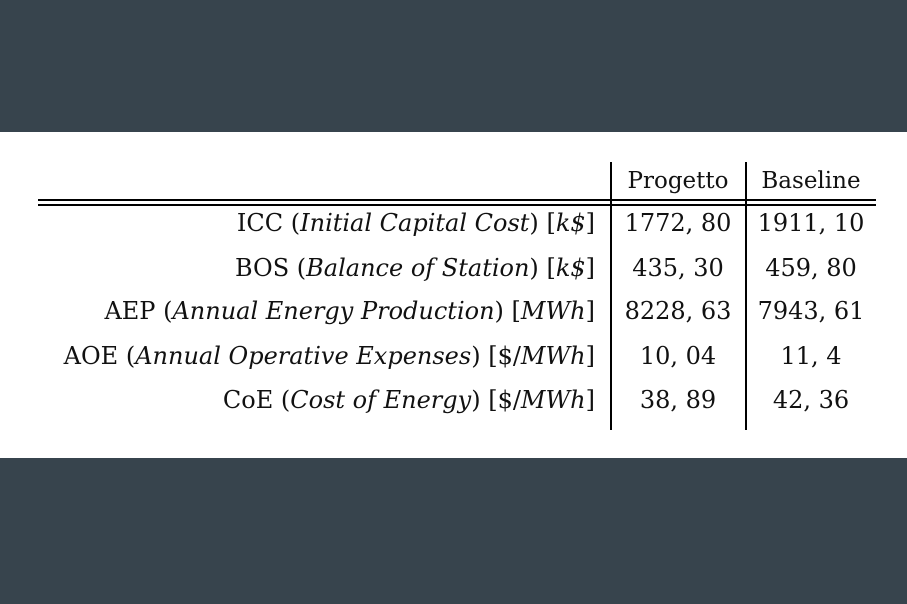 The height and width of the screenshot is (604, 907). What do you see at coordinates (678, 223) in the screenshot?
I see `table-cell-progetto: 1772, 80` at bounding box center [678, 223].